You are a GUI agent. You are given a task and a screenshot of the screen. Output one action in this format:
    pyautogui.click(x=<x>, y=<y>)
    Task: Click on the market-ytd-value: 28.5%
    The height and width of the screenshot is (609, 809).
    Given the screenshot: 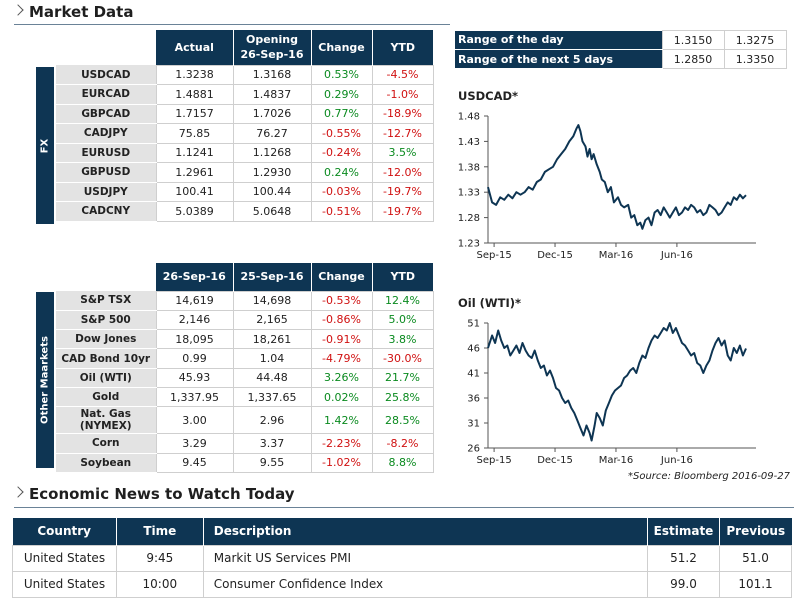 What is the action you would take?
    pyautogui.click(x=402, y=420)
    